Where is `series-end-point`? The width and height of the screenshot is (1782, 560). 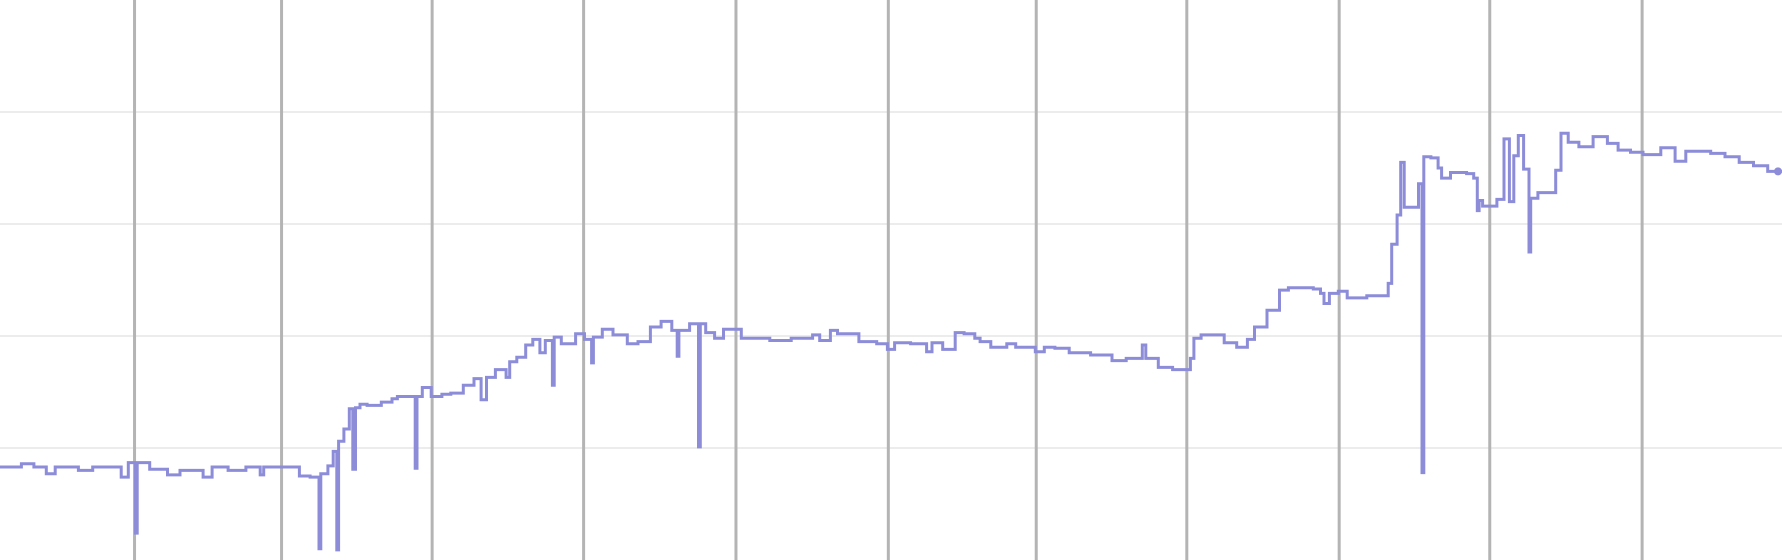 series-end-point is located at coordinates (1778, 171).